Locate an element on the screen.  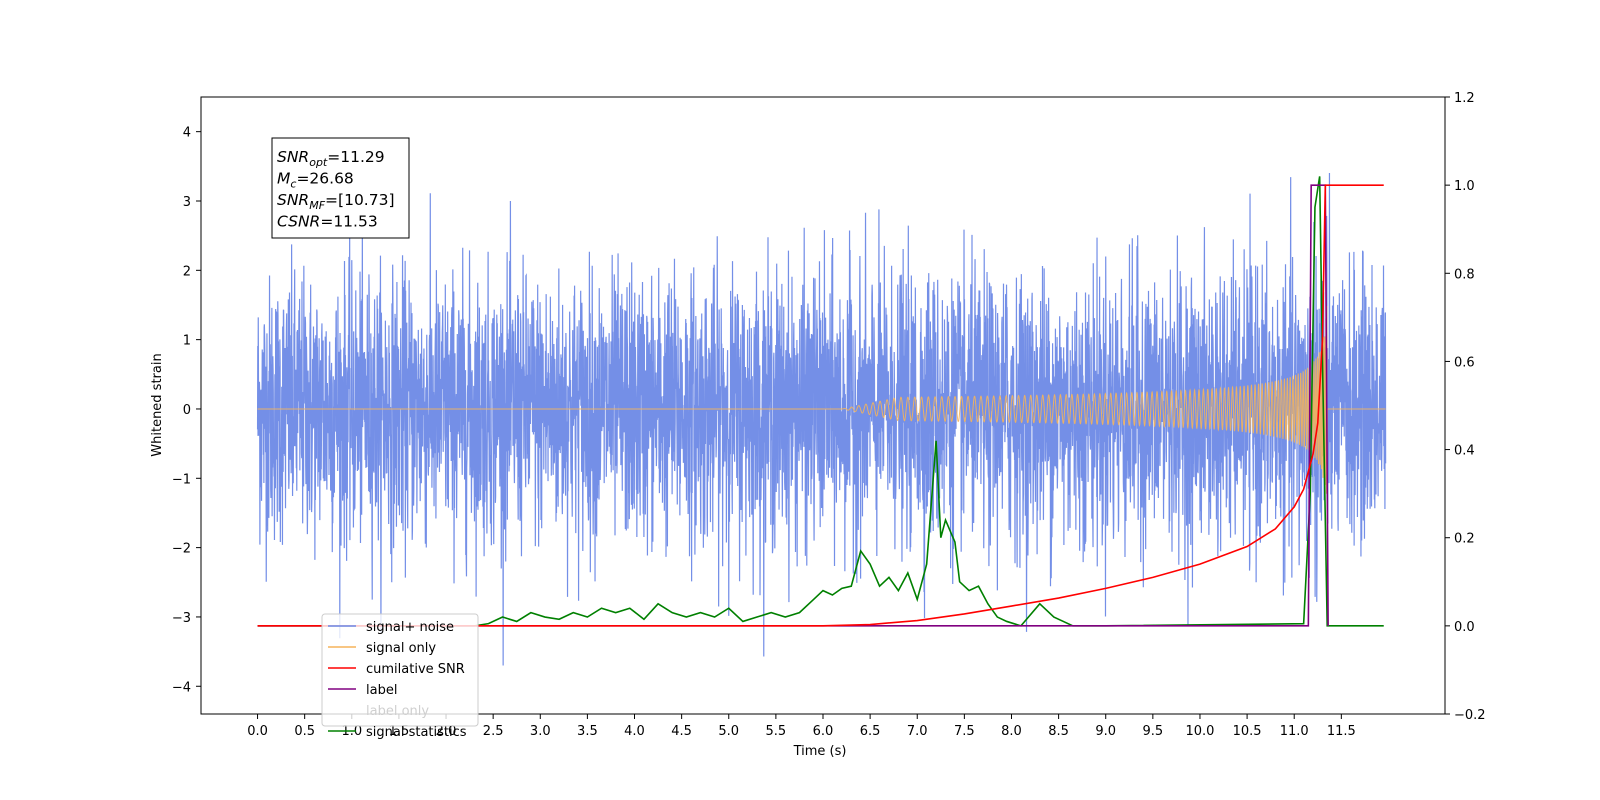
x-tick-label: 7.0 is located at coordinates (917, 731).